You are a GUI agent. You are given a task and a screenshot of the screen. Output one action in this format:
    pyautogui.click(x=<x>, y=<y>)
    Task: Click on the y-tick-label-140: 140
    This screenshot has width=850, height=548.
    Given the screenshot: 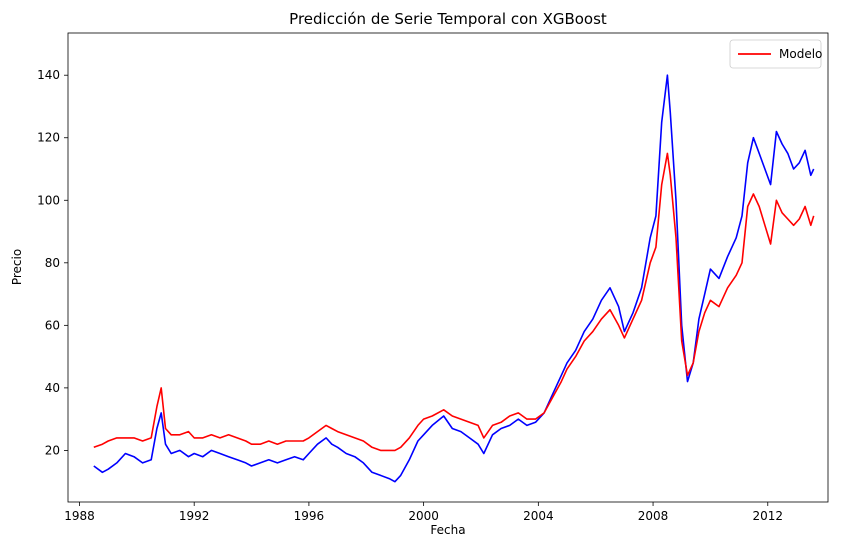 What is the action you would take?
    pyautogui.click(x=48, y=75)
    